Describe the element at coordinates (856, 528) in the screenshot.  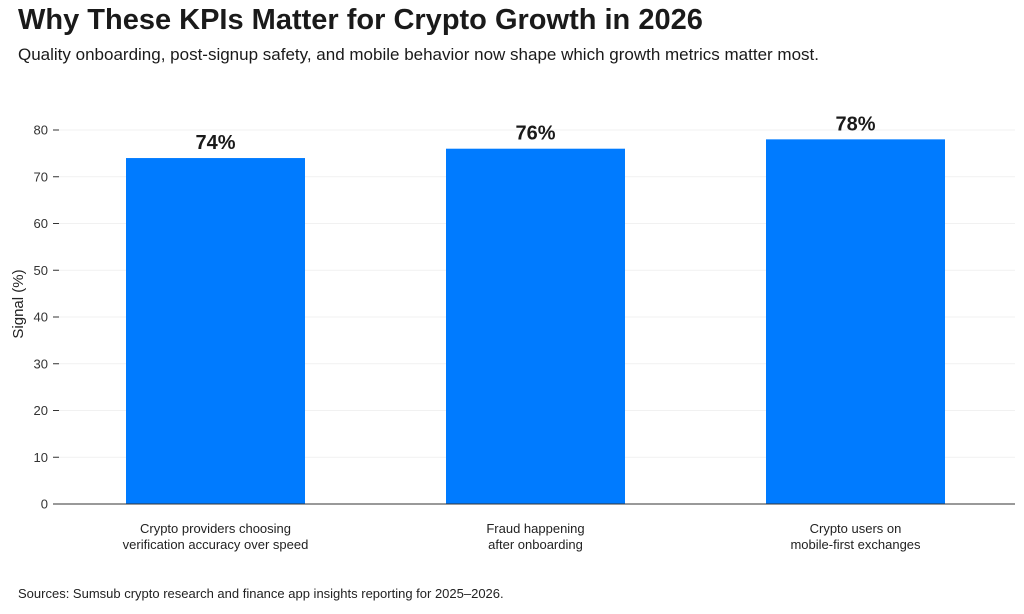
I see `x-category-label: Crypto users on` at that location.